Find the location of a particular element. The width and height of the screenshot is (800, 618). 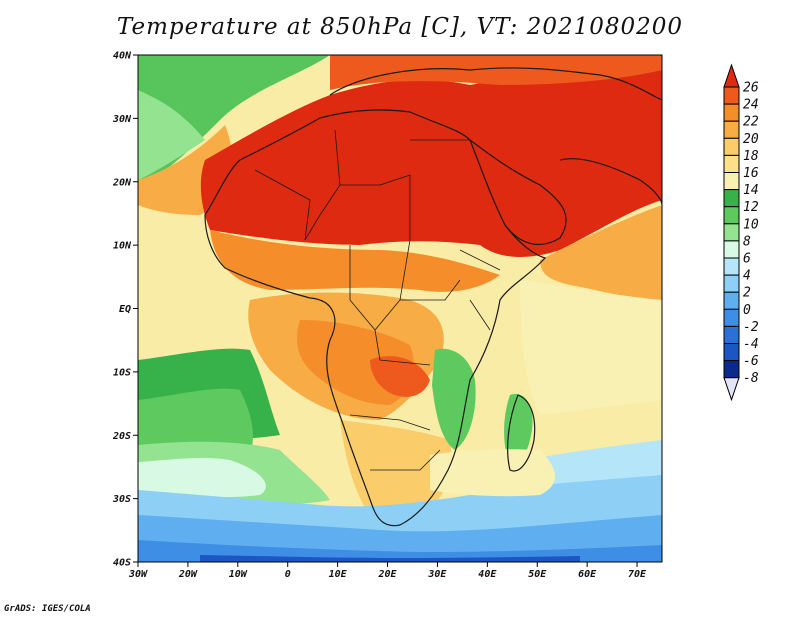

colorbar-level-label: 0 is located at coordinates (747, 310).